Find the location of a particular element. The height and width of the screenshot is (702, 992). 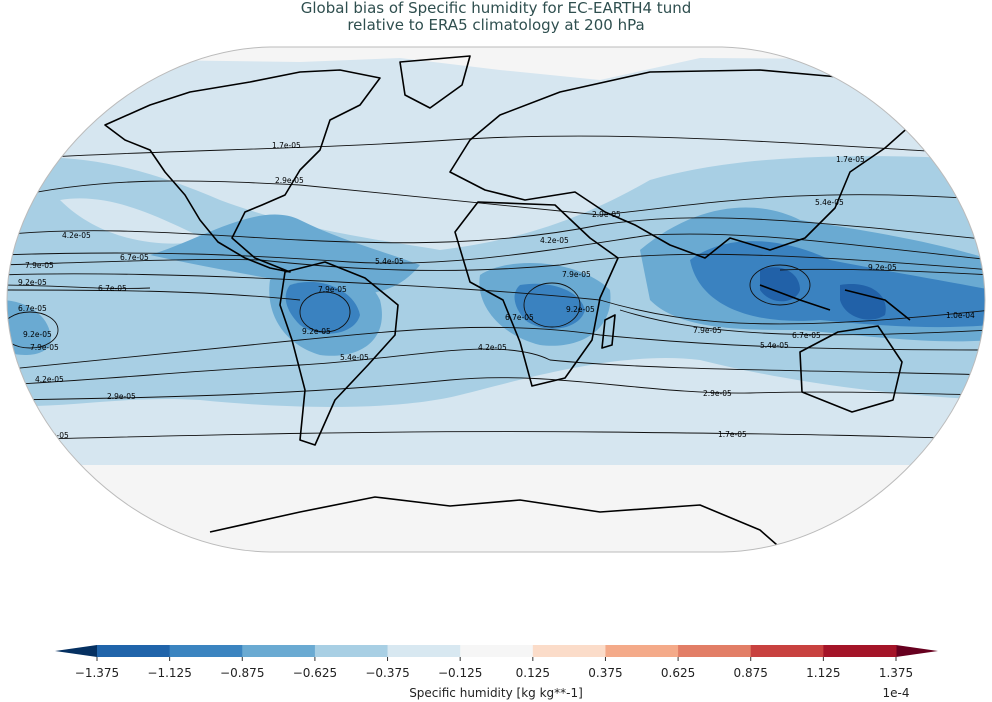

colorbar-tick-label: 0.375 is located at coordinates (605, 673).